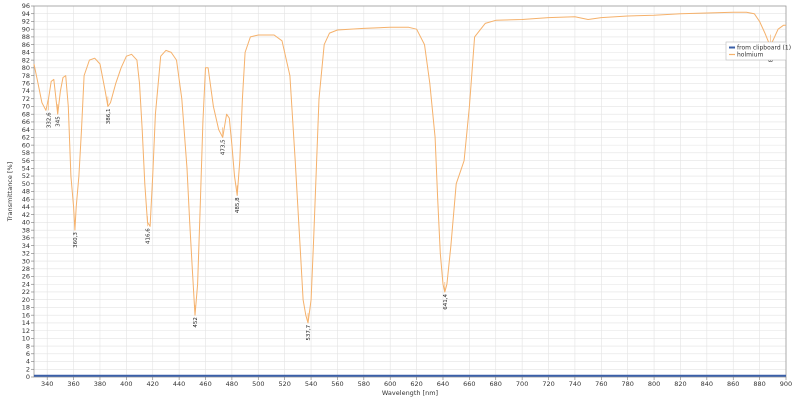 The width and height of the screenshot is (800, 404). I want to click on x-tick-label: 640, so click(443, 384).